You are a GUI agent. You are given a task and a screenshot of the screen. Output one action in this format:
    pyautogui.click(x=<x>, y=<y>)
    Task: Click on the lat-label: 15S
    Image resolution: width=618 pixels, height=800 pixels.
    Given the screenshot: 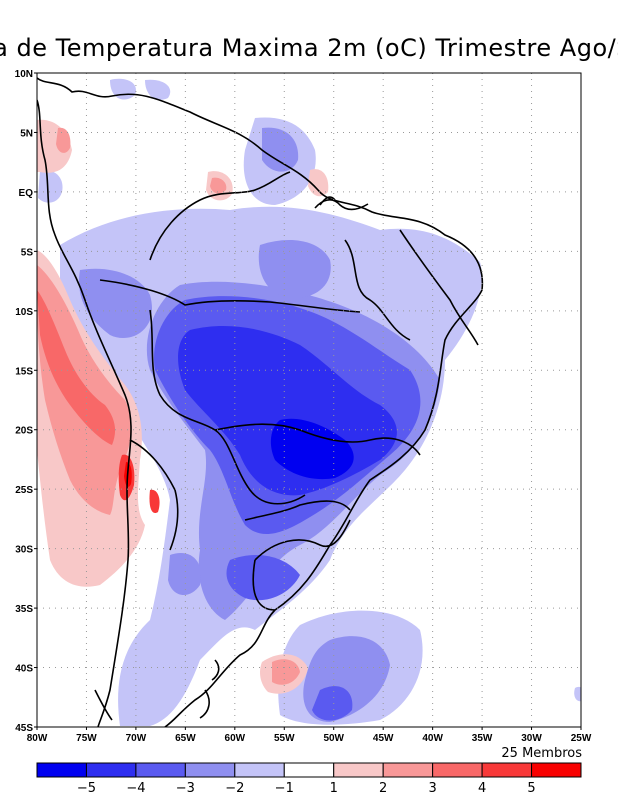 What is the action you would take?
    pyautogui.click(x=24, y=371)
    